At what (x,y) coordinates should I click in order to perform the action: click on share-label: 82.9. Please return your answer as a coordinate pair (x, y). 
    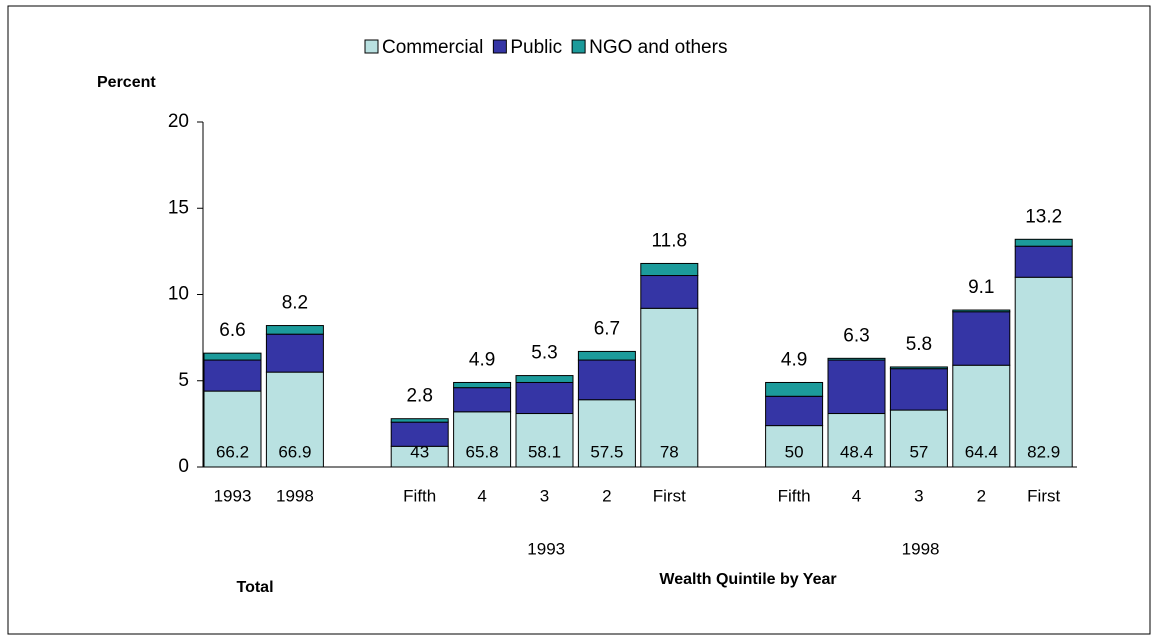
    Looking at the image, I should click on (1043, 451).